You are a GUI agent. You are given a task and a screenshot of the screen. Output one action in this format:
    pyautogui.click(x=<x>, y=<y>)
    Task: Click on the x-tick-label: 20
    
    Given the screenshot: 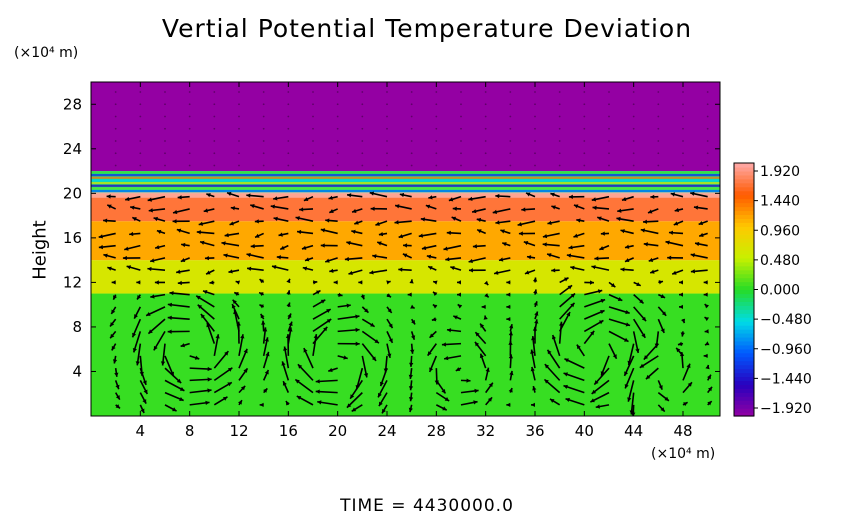 What is the action you would take?
    pyautogui.click(x=337, y=431)
    